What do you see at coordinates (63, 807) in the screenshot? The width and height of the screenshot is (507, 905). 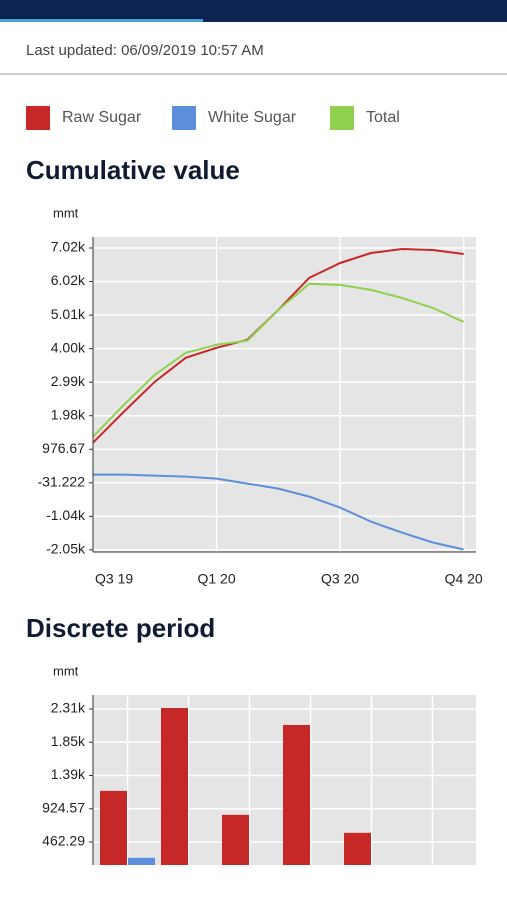 I see `y-tick-label: 924.57` at bounding box center [63, 807].